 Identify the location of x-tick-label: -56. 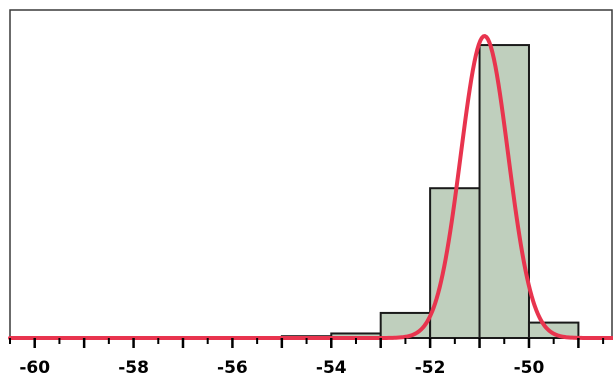
(232, 368).